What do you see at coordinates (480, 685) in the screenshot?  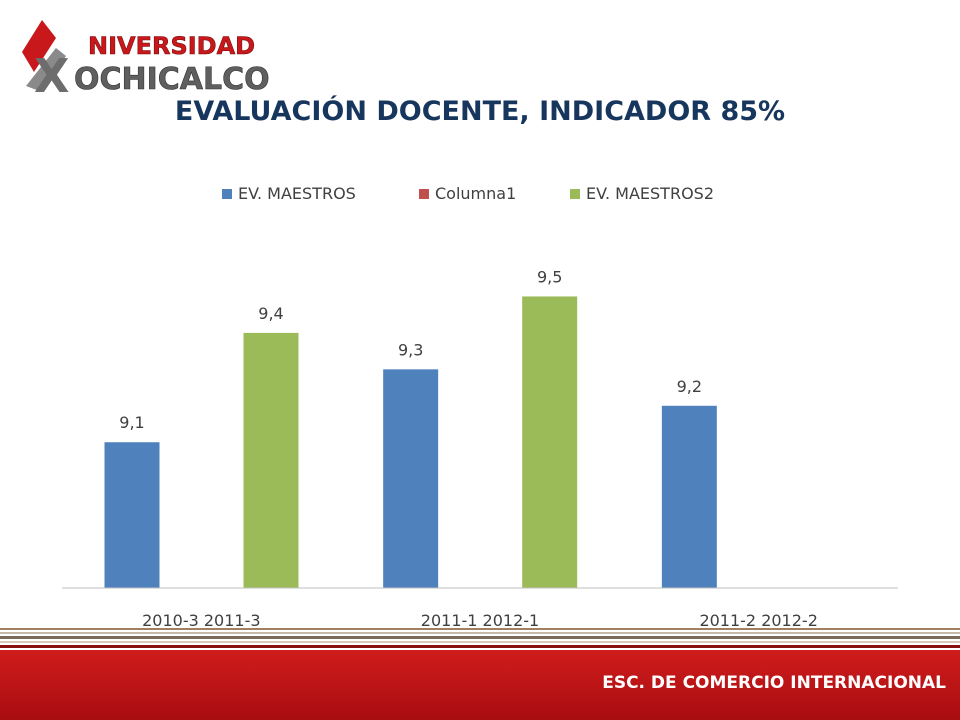 I see `footer-bar` at bounding box center [480, 685].